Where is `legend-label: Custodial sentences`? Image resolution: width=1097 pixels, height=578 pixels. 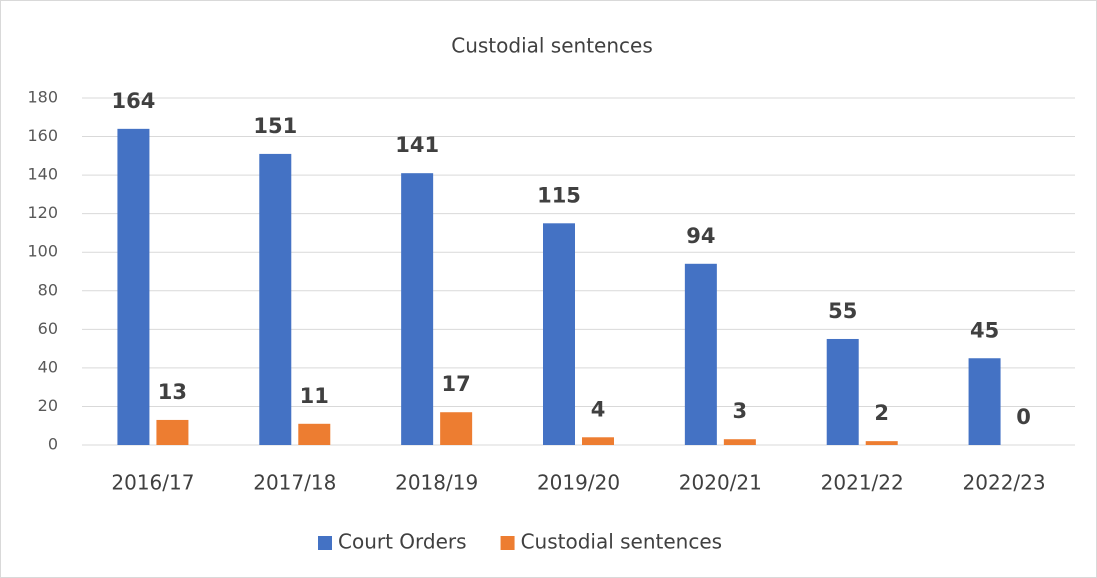
legend-label: Custodial sentences is located at coordinates (622, 542).